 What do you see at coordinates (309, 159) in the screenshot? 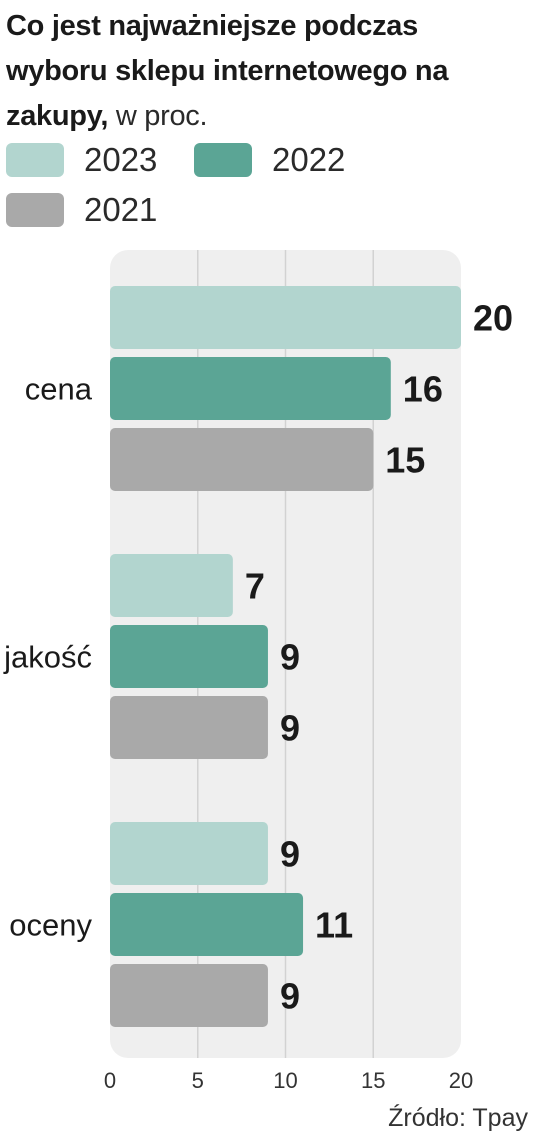
I see `legend-label-2022: 2022` at bounding box center [309, 159].